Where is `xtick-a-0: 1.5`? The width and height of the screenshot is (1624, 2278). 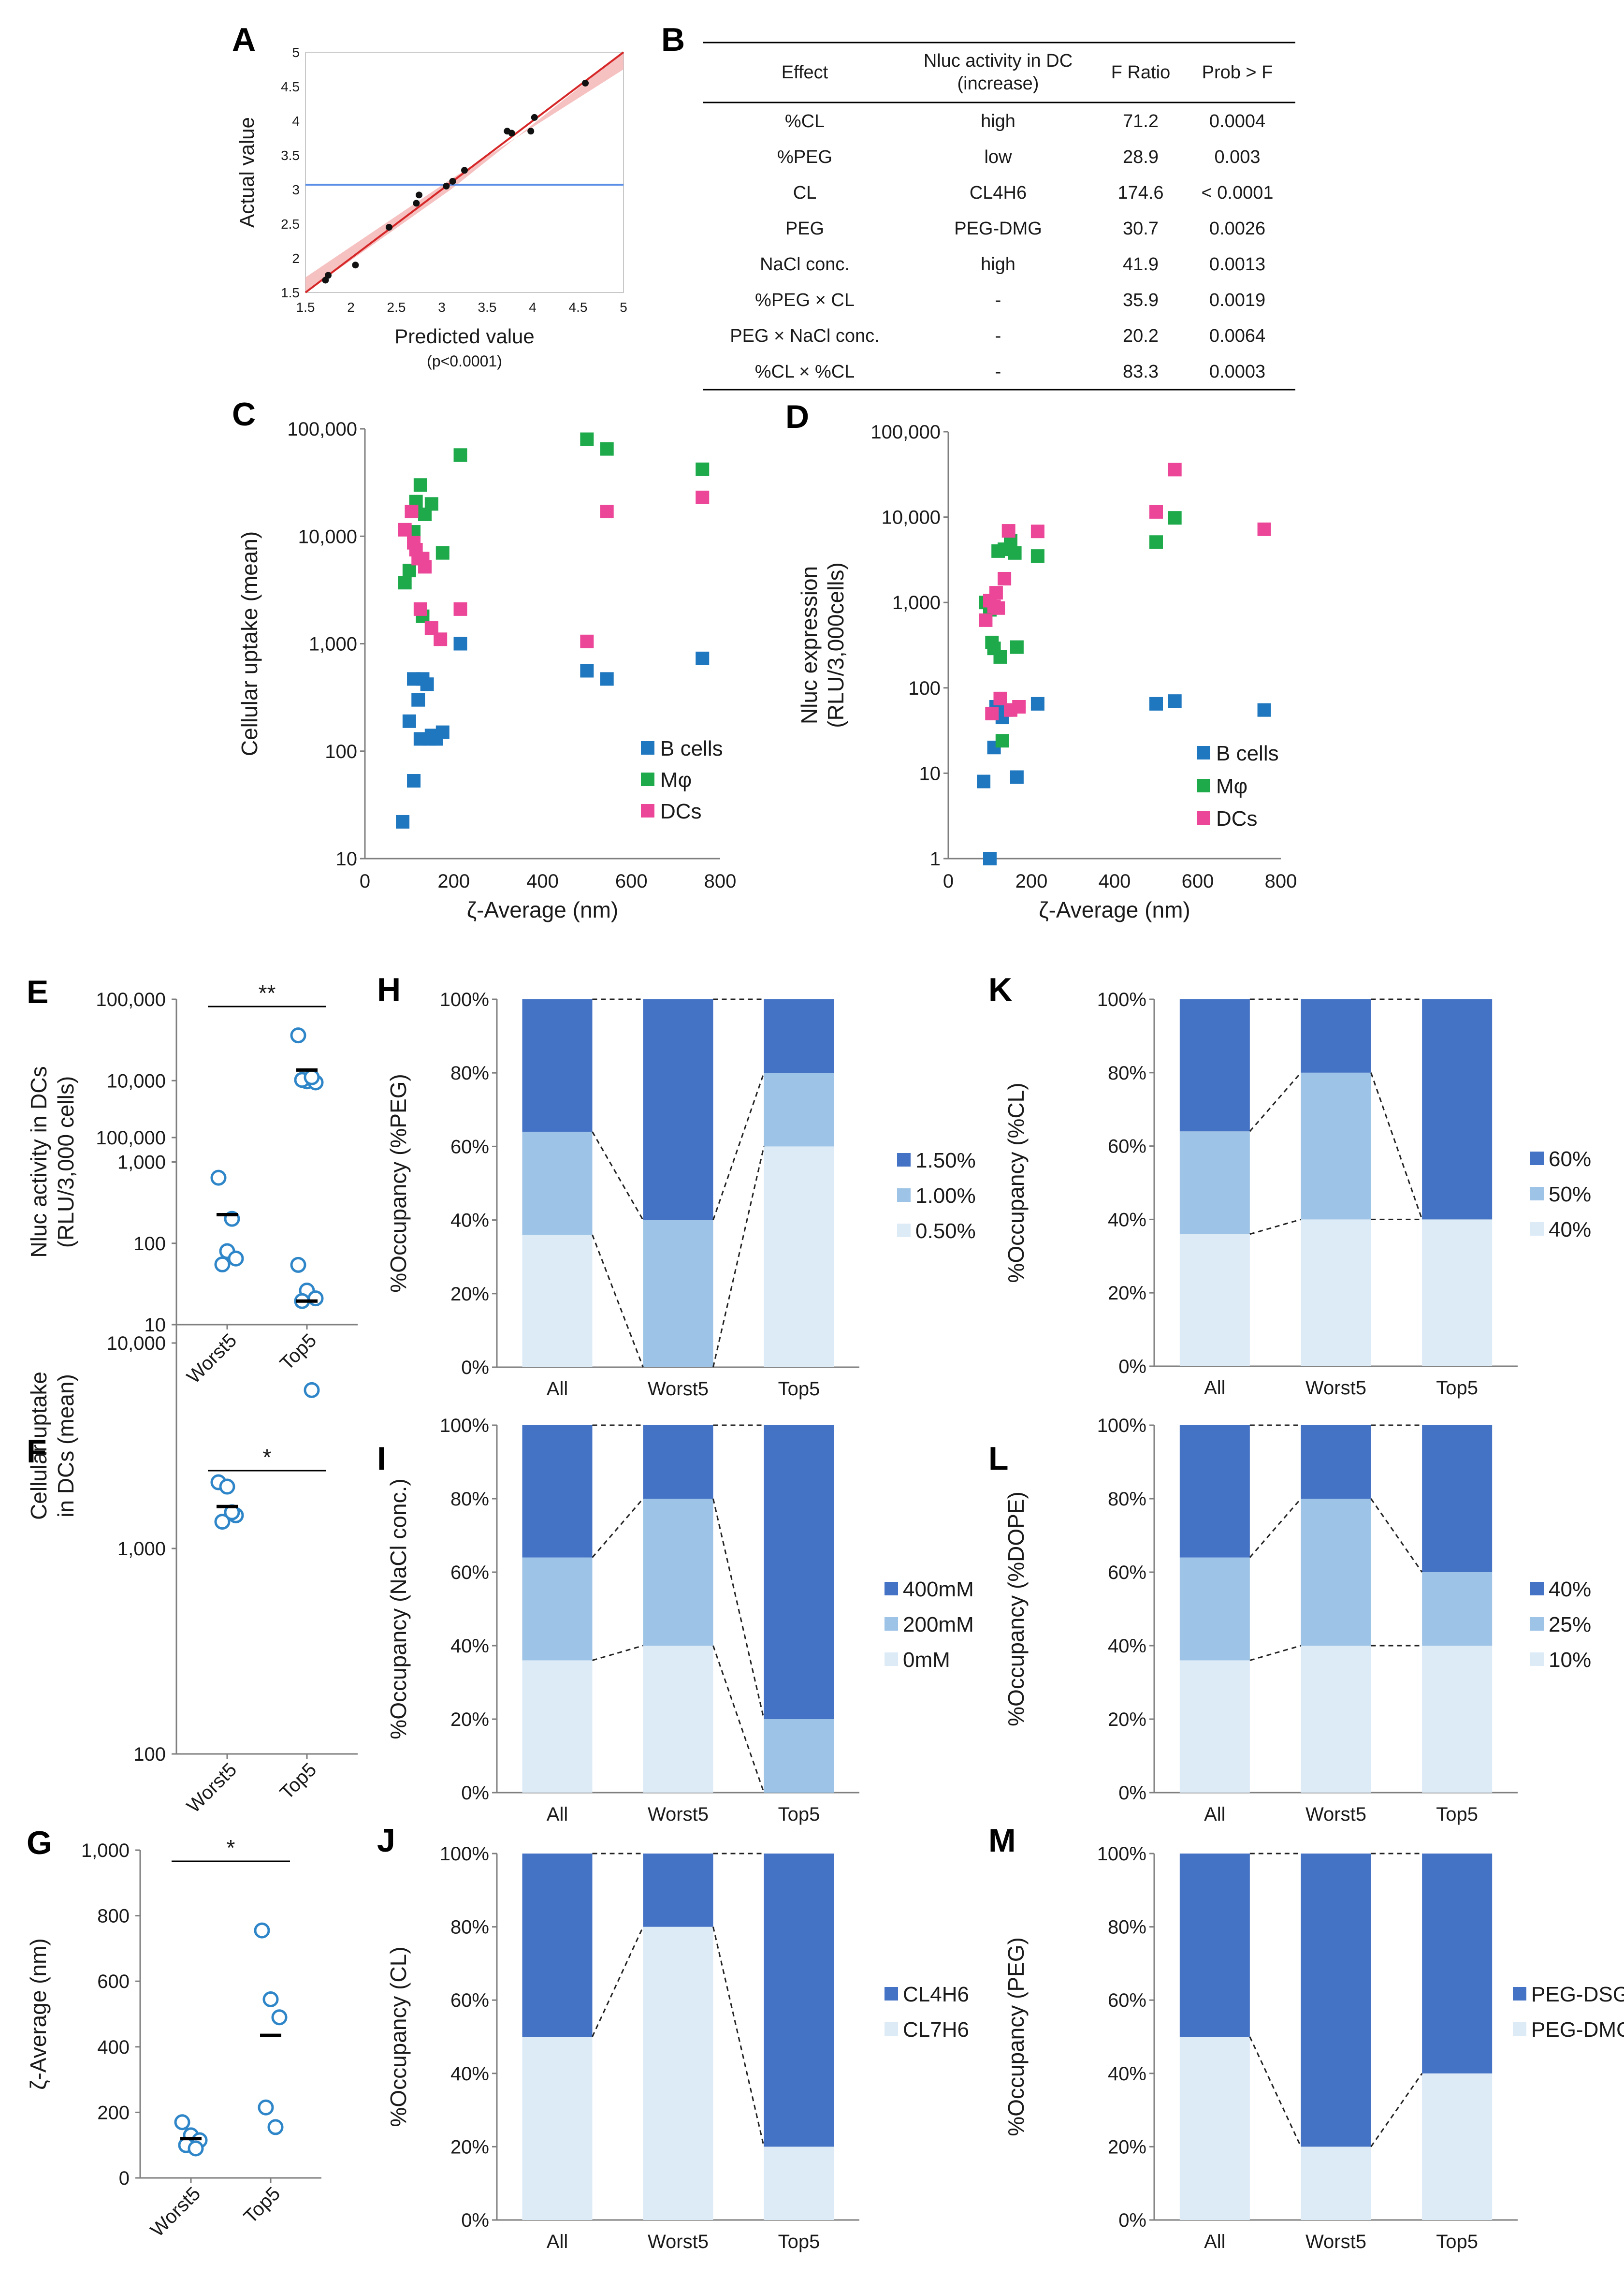 xtick-a-0: 1.5 is located at coordinates (305, 307).